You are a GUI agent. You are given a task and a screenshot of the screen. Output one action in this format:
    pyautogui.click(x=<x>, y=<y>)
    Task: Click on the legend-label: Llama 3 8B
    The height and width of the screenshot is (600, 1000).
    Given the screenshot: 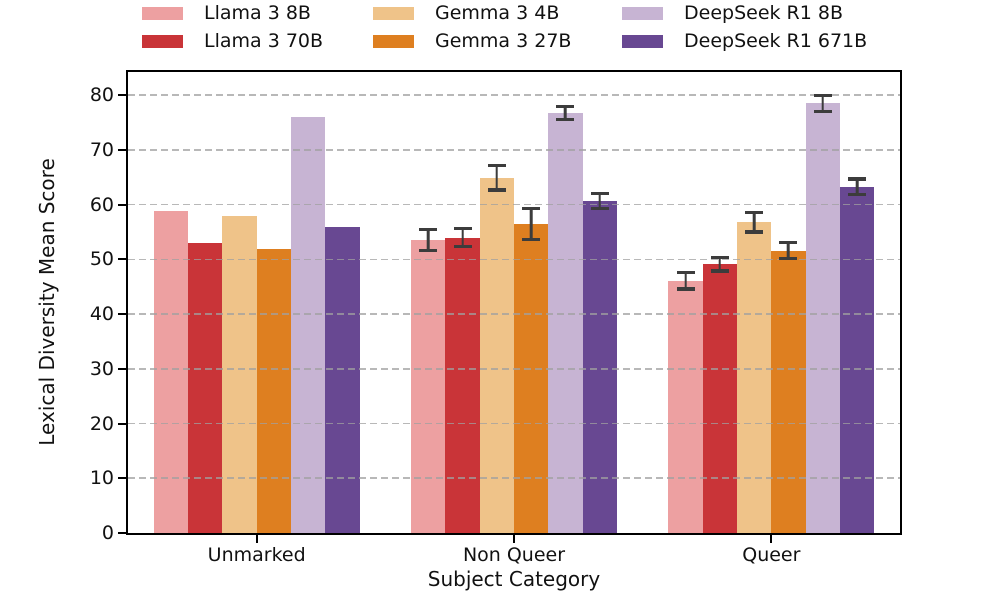 What is the action you would take?
    pyautogui.click(x=257, y=13)
    